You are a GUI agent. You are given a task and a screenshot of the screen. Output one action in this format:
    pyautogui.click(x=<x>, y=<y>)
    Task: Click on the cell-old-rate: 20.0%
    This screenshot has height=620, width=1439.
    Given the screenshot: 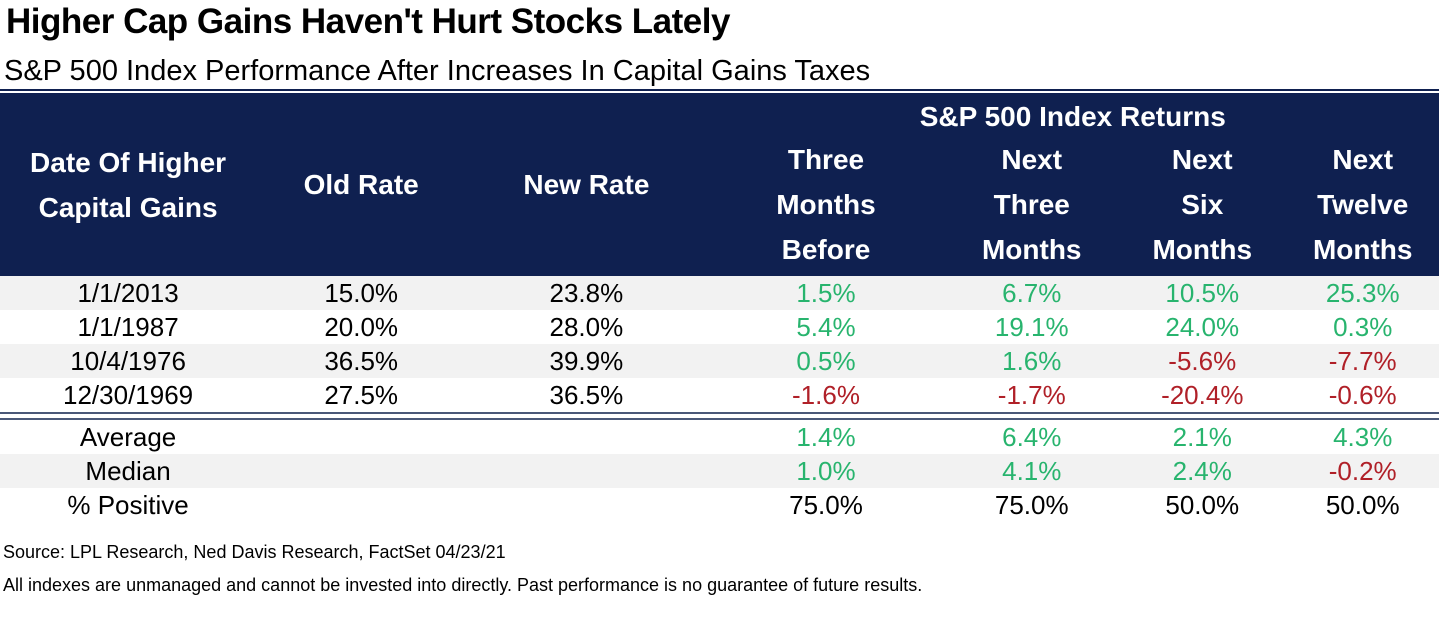 What is the action you would take?
    pyautogui.click(x=361, y=326)
    